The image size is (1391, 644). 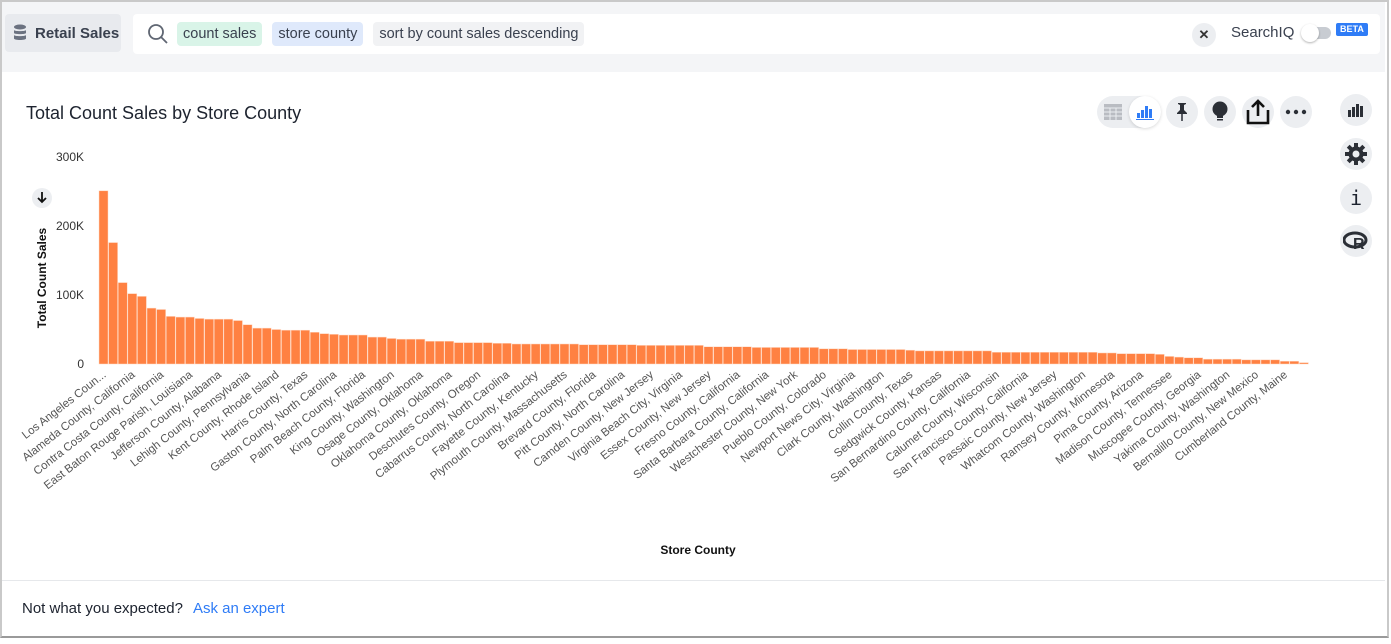 I want to click on ask-expert-link: Ask an expert, so click(x=238, y=608).